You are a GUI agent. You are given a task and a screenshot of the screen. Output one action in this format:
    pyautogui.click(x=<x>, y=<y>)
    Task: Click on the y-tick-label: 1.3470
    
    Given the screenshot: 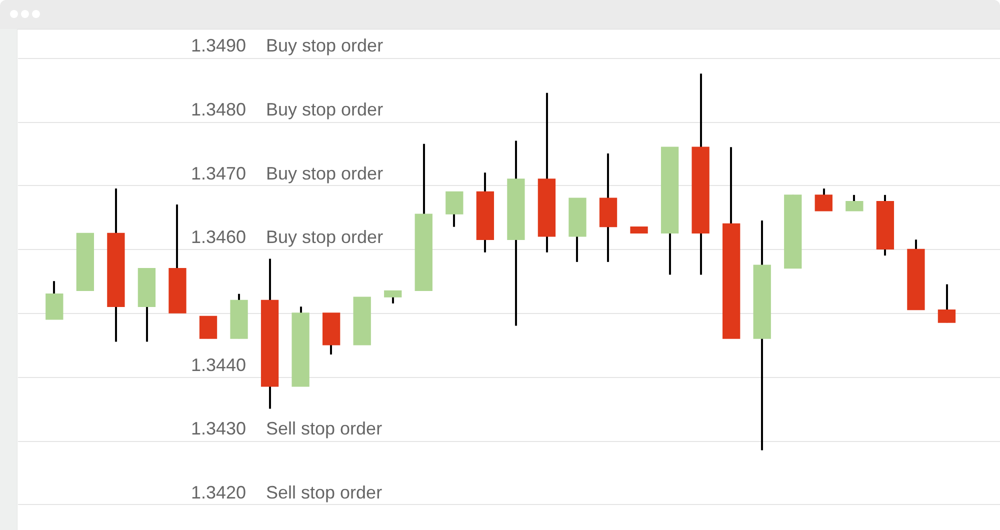 What is the action you would take?
    pyautogui.click(x=218, y=173)
    